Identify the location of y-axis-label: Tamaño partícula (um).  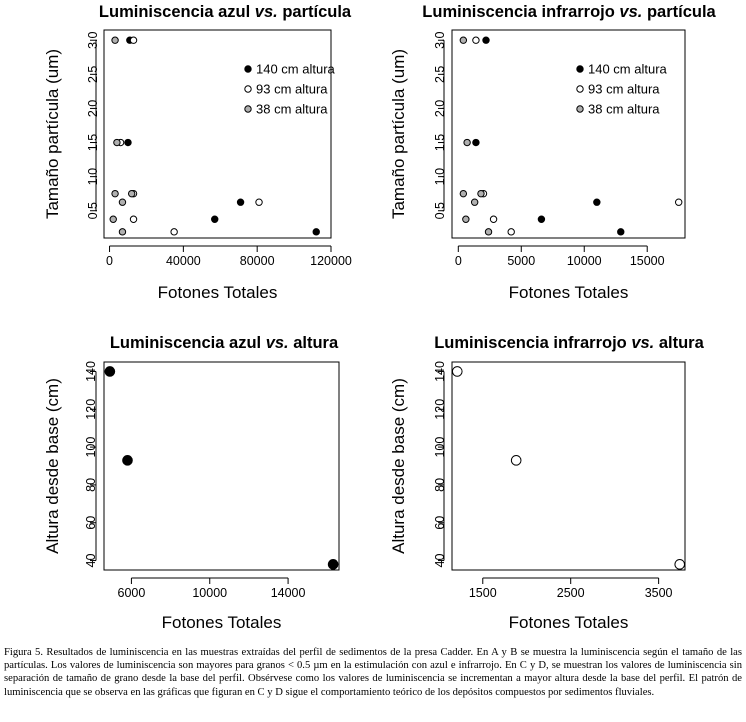
(398, 134).